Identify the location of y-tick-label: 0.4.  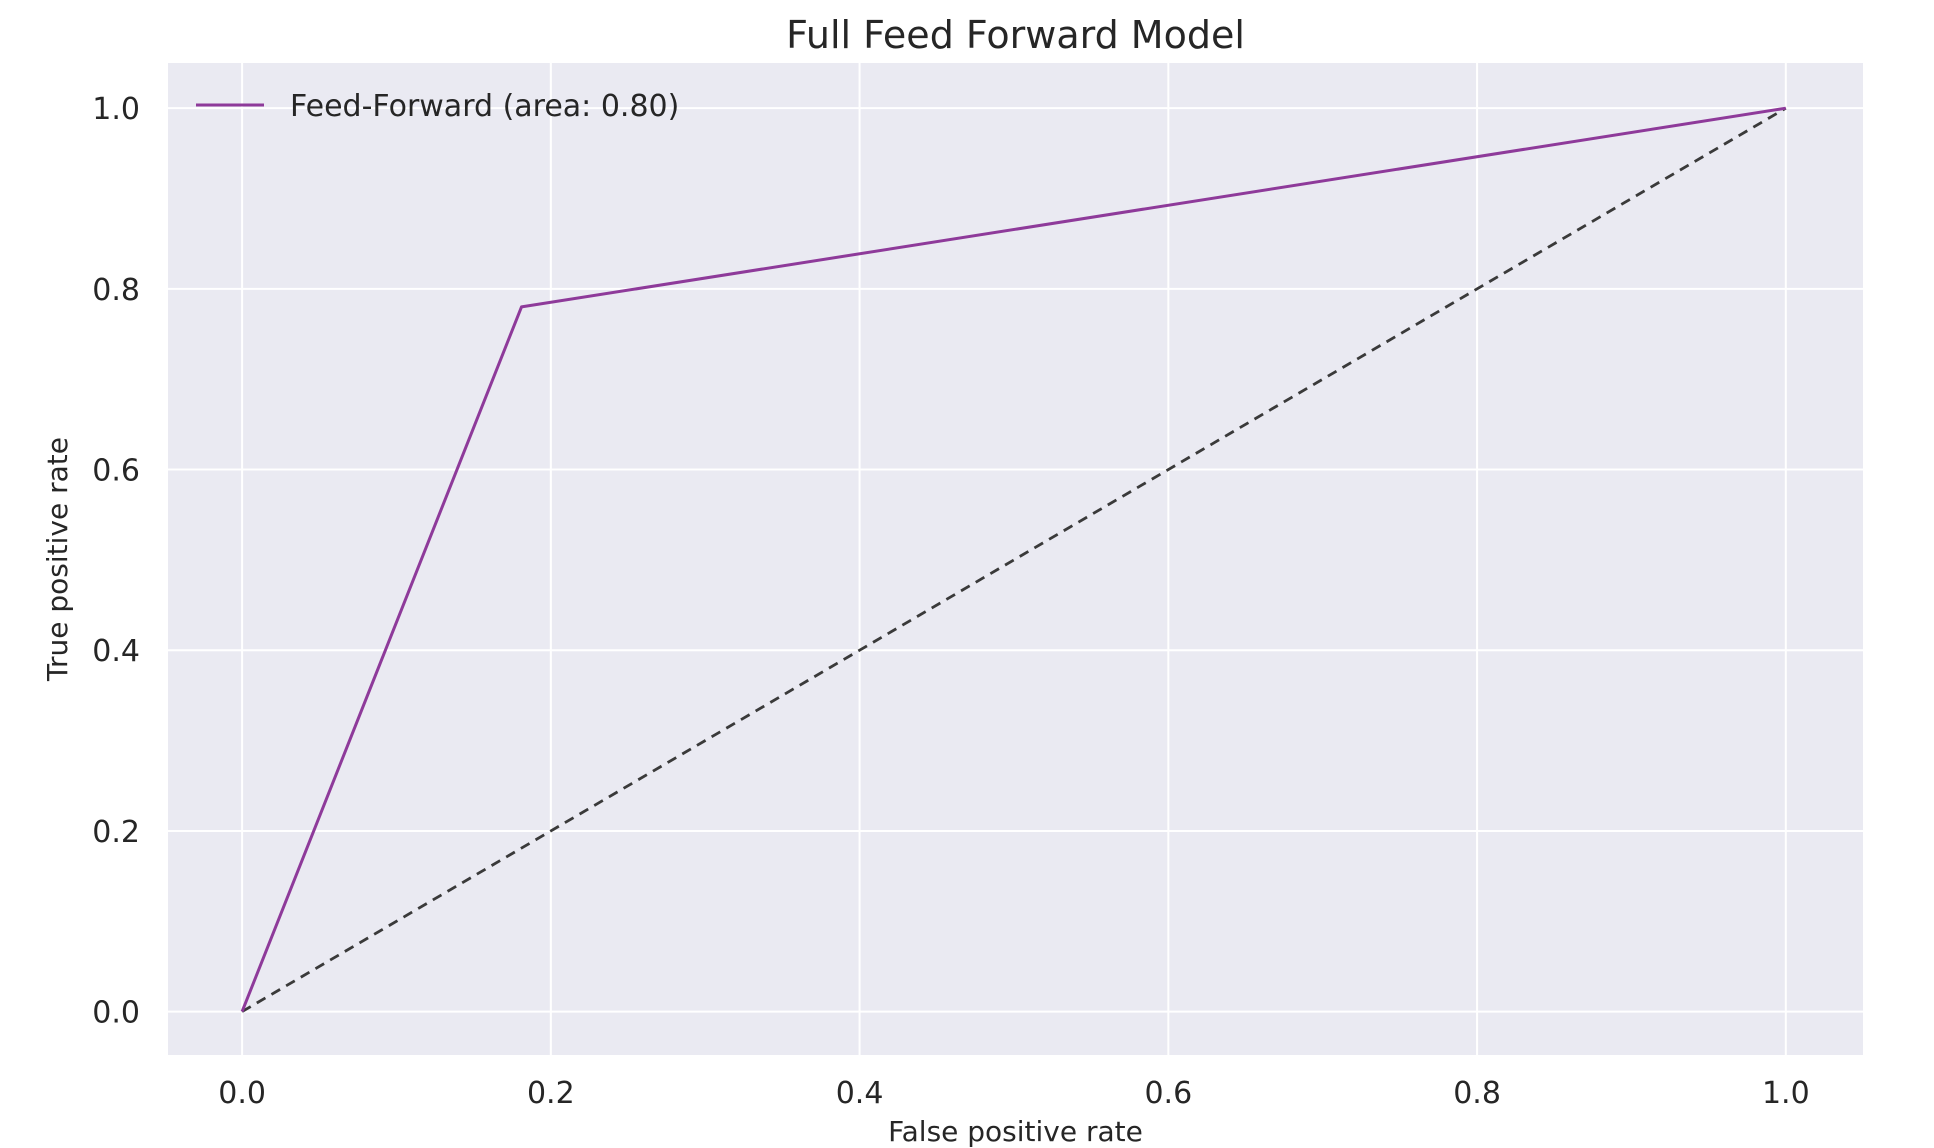
(116, 651).